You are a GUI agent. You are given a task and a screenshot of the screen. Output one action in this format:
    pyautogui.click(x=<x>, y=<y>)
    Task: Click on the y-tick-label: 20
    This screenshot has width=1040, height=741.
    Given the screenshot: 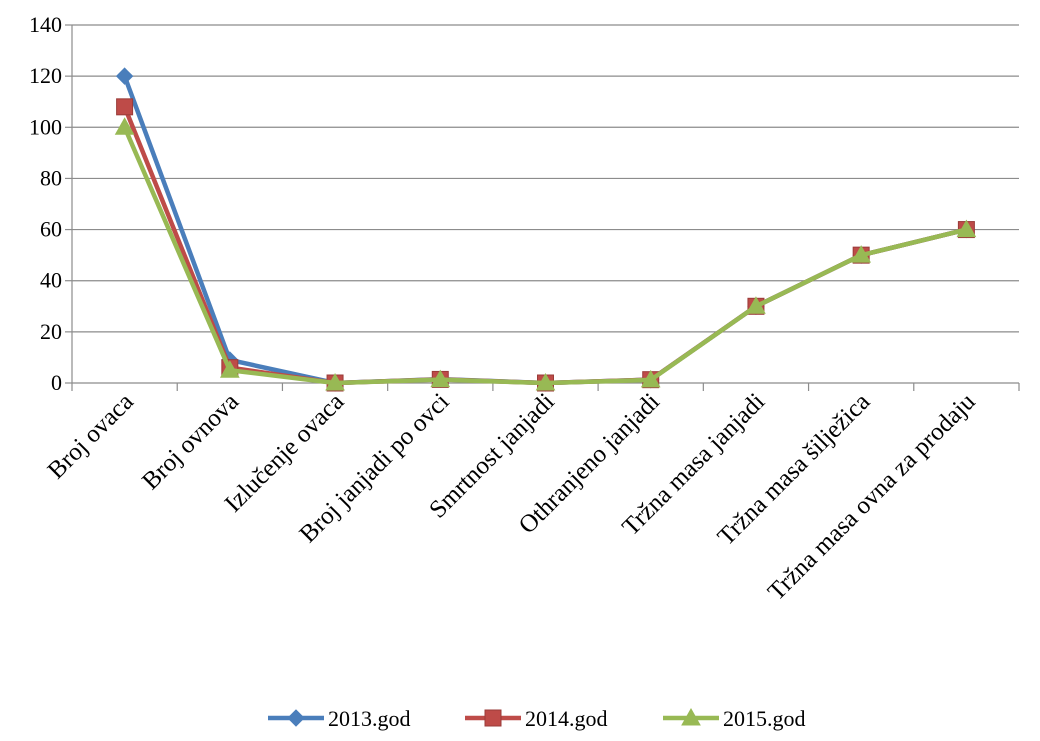 What is the action you would take?
    pyautogui.click(x=51, y=331)
    